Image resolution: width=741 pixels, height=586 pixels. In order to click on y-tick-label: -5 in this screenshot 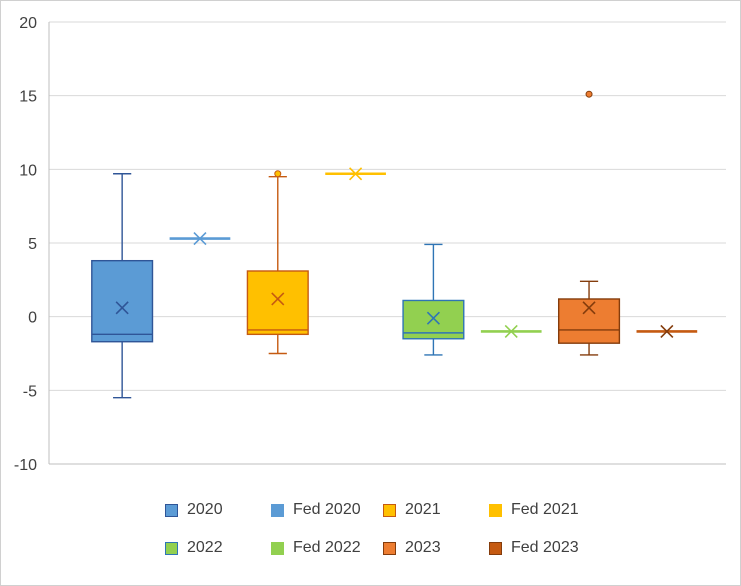, I will do `click(30, 391)`.